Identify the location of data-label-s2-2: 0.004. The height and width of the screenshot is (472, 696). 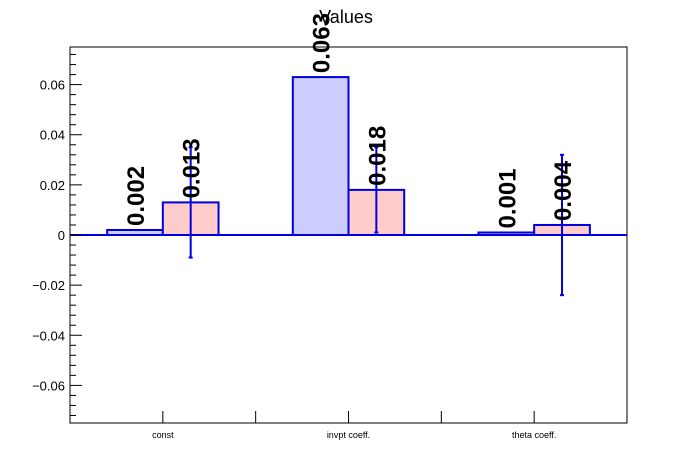
(563, 190).